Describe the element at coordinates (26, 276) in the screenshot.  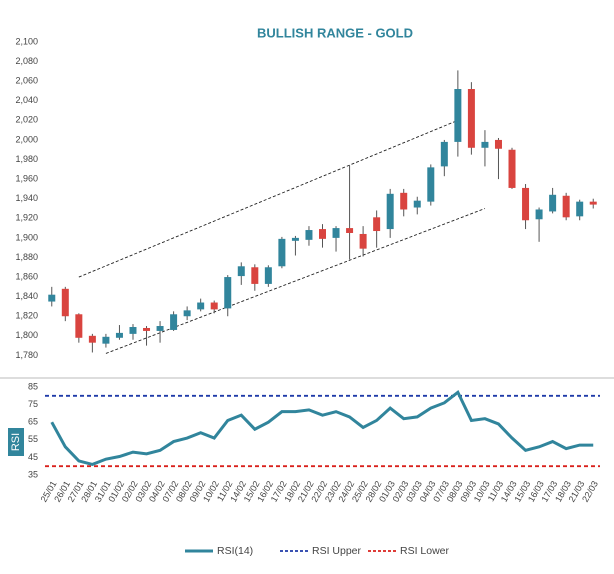
I see `y-tick-label: 1,860` at that location.